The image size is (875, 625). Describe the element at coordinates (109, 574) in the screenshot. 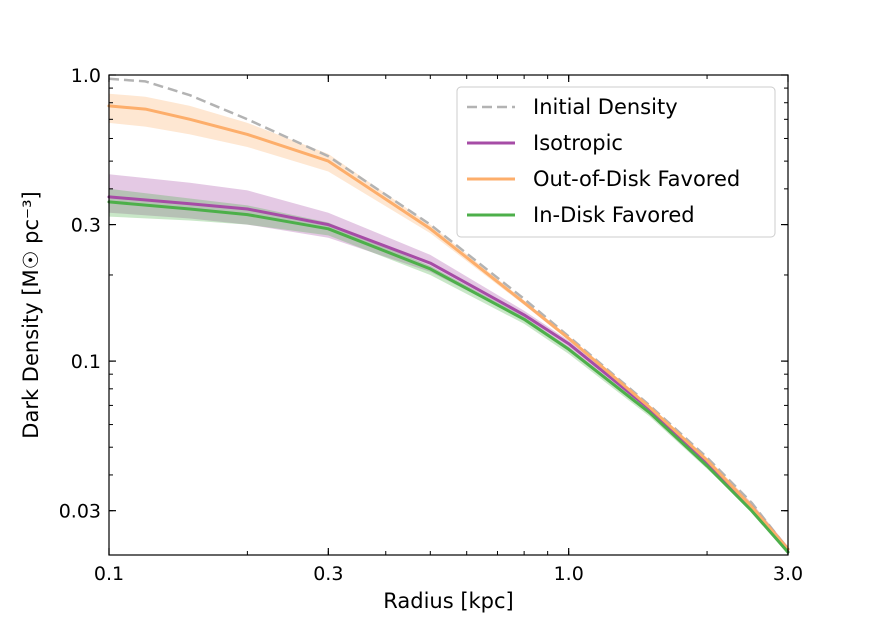

I see `x-tick-label: 0.1` at that location.